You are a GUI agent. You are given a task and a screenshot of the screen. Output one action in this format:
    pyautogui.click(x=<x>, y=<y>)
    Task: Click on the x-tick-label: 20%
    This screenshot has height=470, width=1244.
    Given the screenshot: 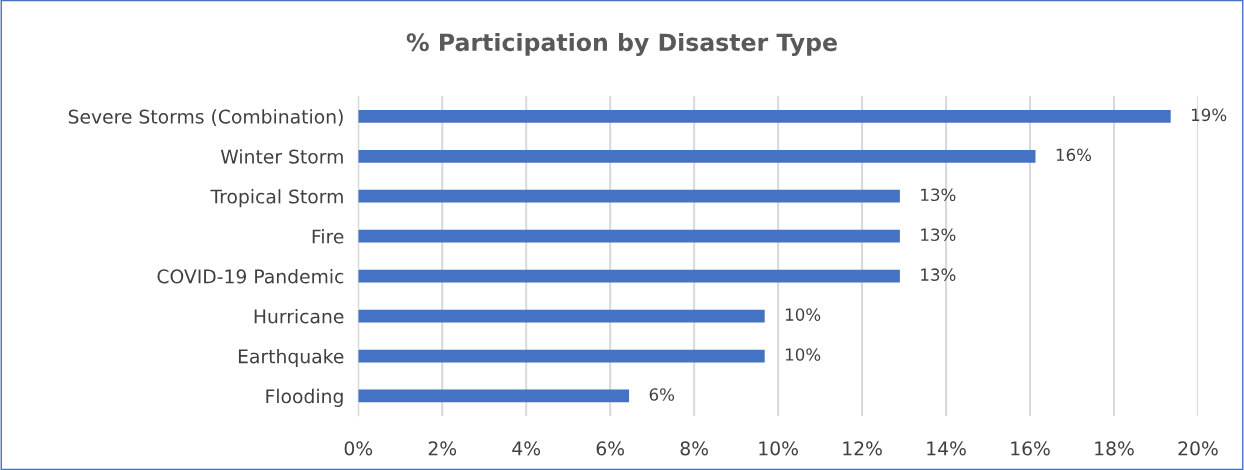 What is the action you would take?
    pyautogui.click(x=1198, y=448)
    